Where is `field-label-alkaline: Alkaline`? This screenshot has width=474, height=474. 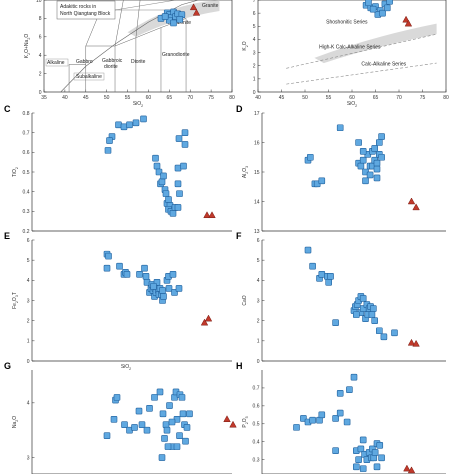
field-label-alkaline: Alkaline is located at coordinates (56, 63).